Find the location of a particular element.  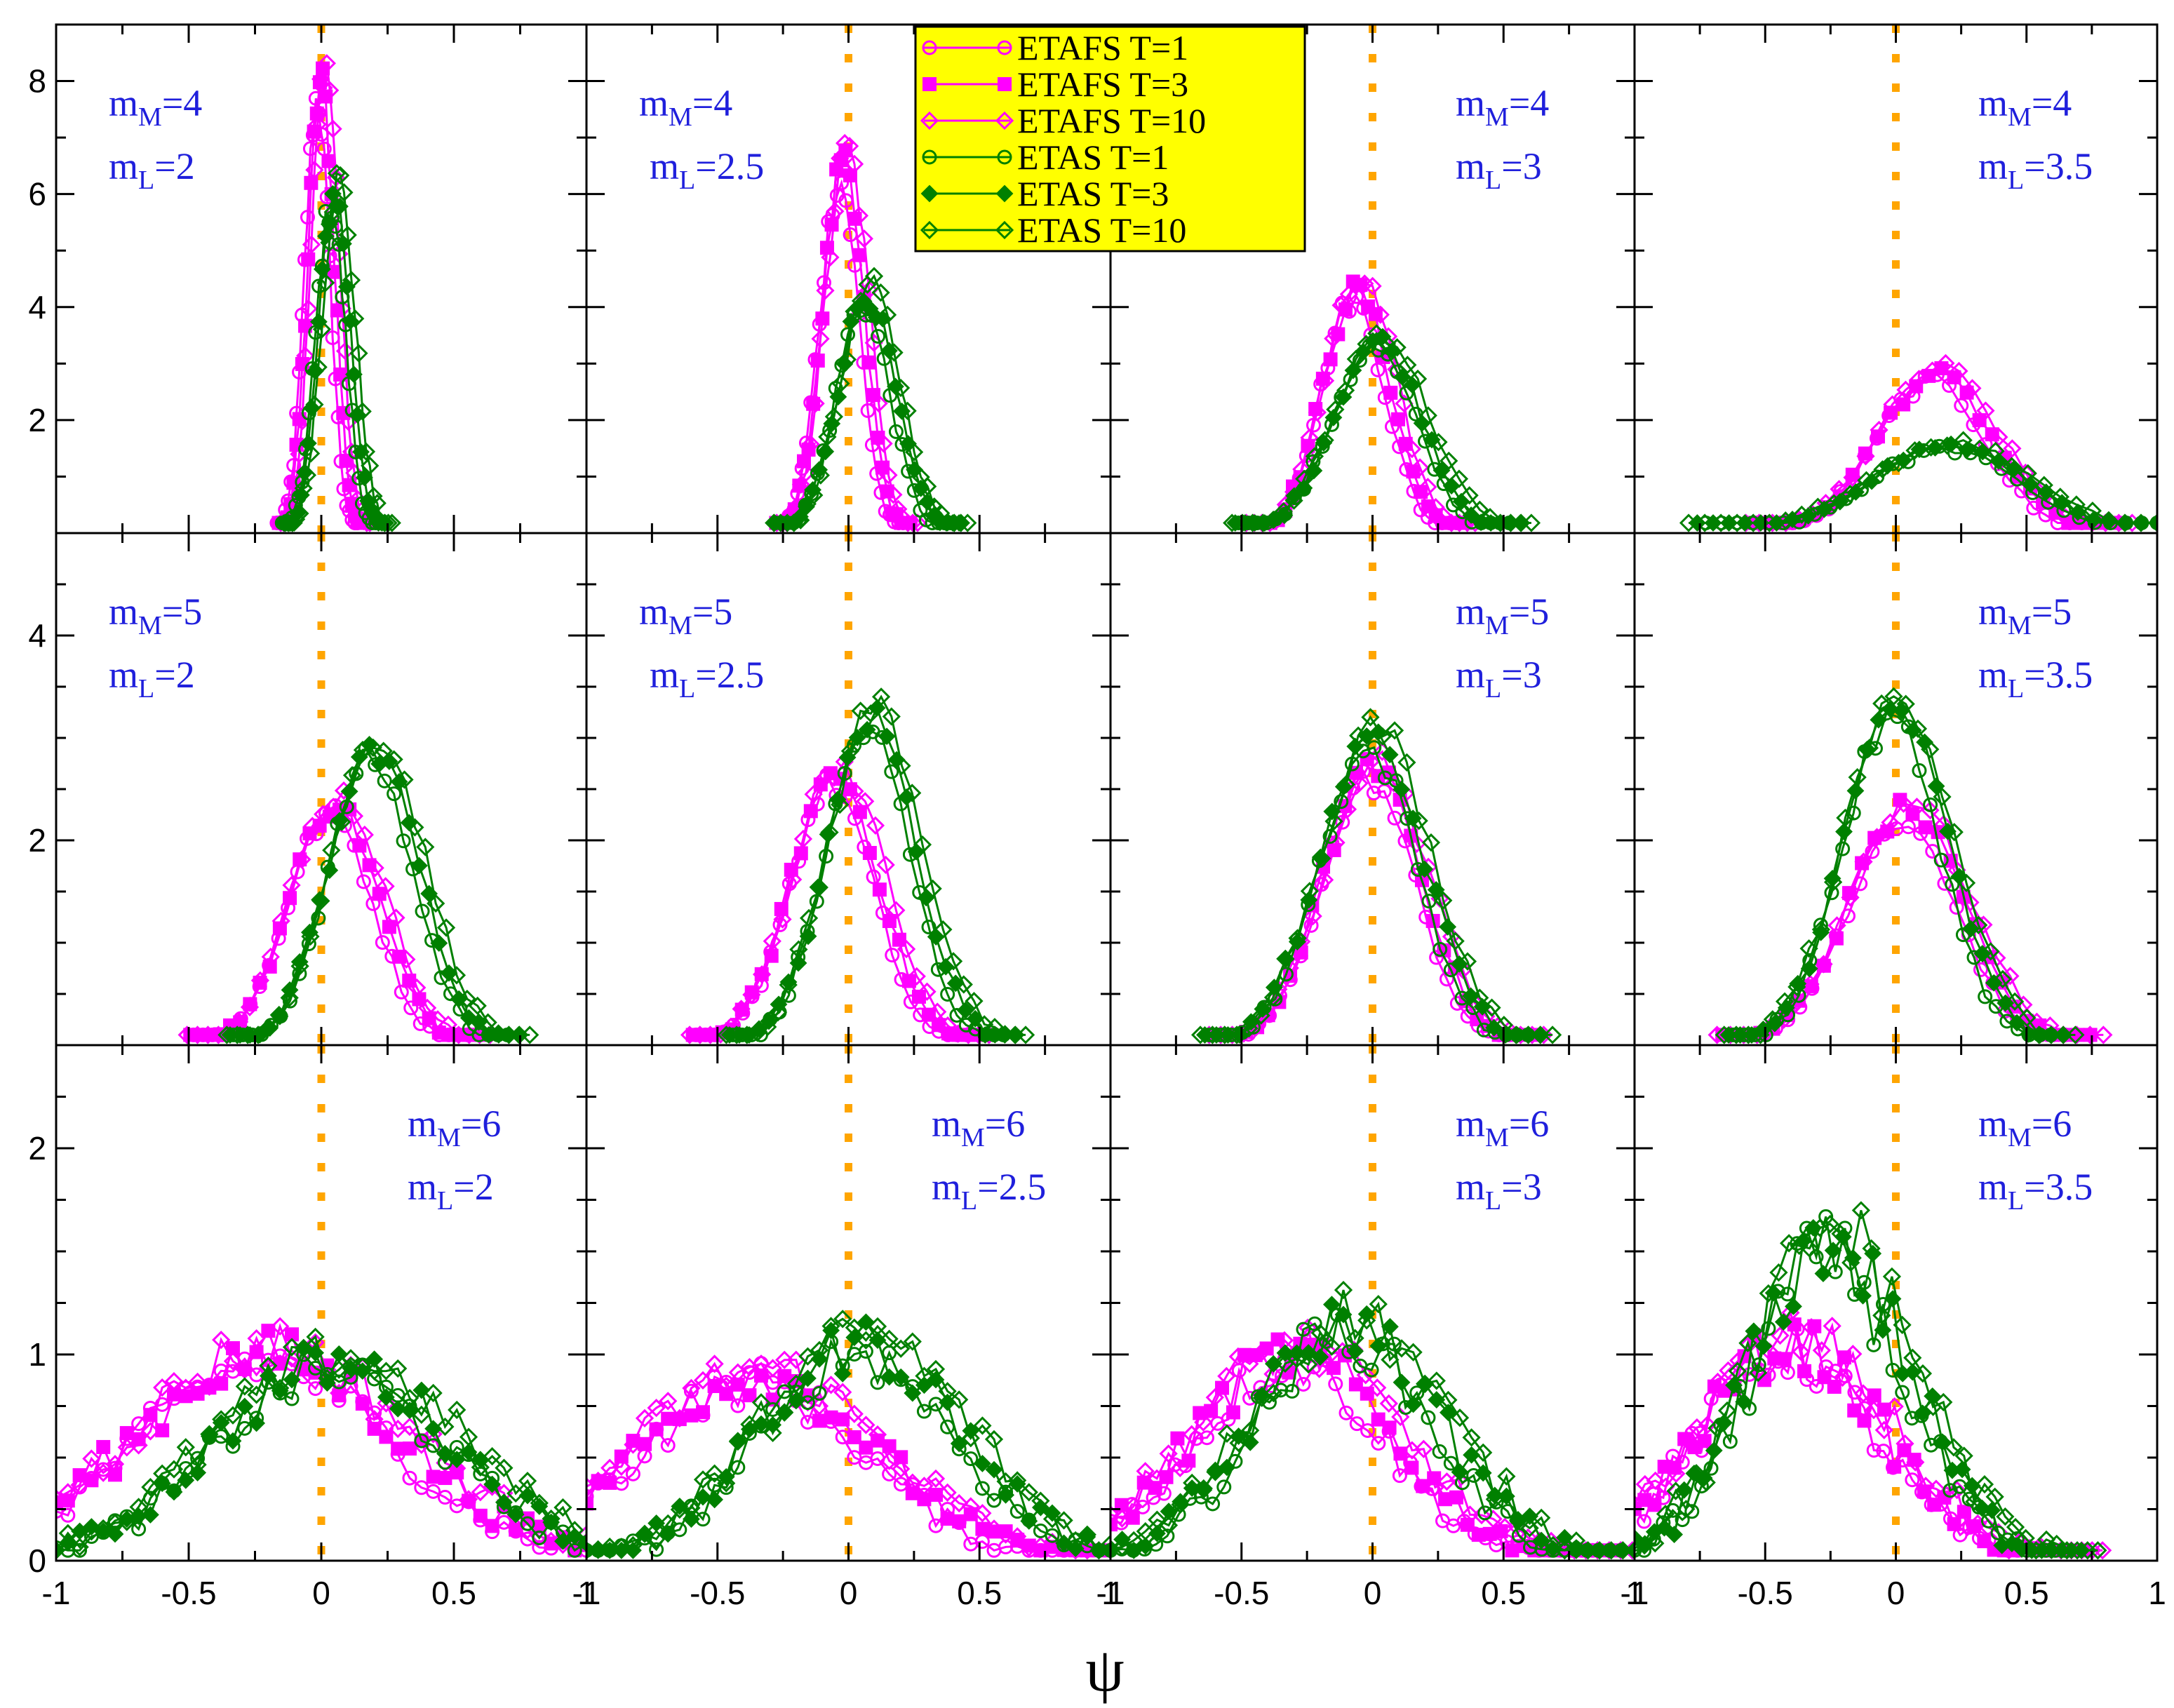

annotation-mm: mM=6 is located at coordinates (978, 1127).